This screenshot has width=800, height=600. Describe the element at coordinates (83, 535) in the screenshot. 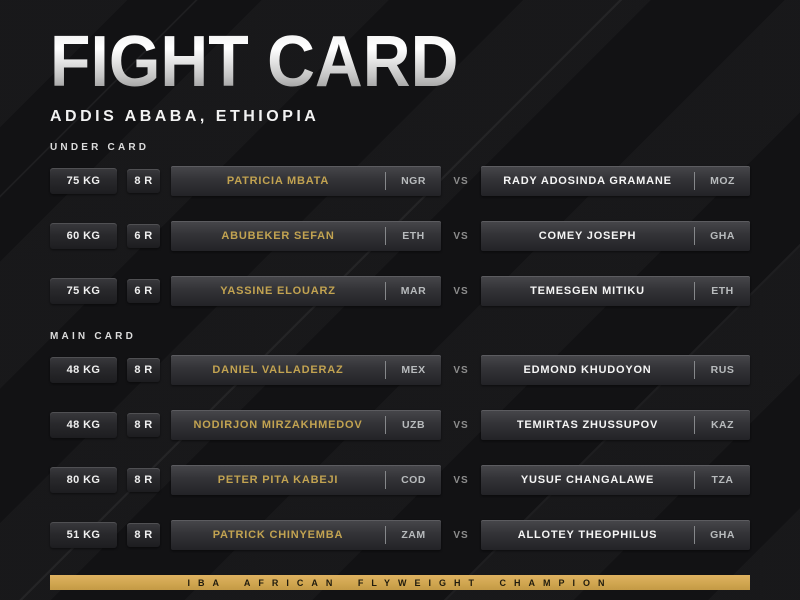

I see `weight-box: 51 KG` at that location.